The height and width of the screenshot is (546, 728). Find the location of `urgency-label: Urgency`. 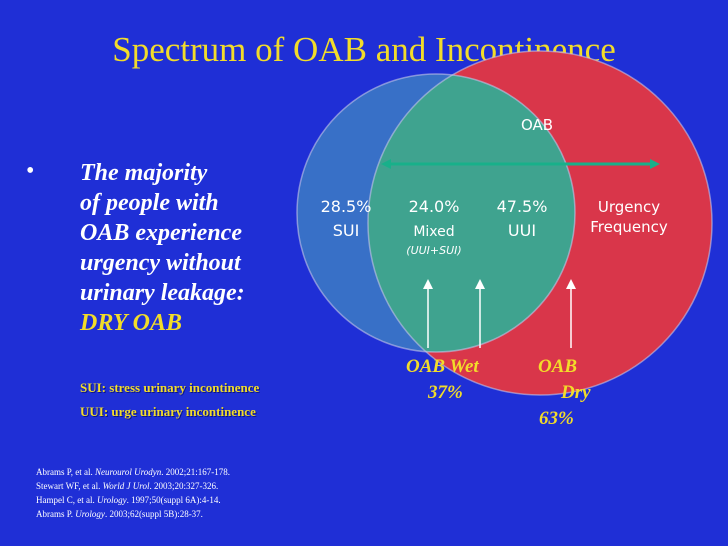

urgency-label: Urgency is located at coordinates (629, 207).